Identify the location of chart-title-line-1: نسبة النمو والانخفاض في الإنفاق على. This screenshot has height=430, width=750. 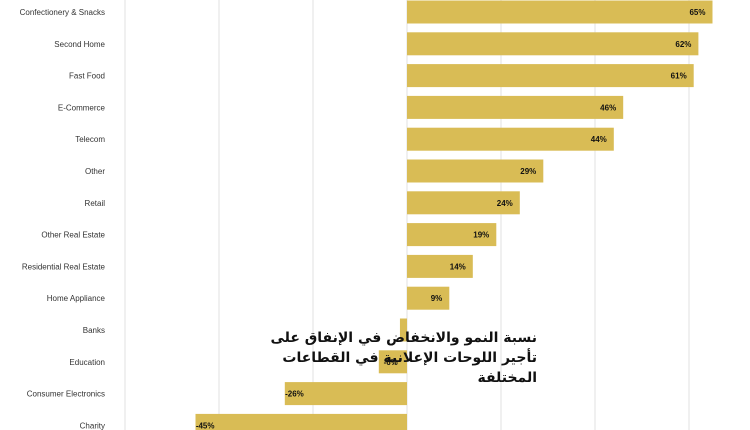
(403, 338).